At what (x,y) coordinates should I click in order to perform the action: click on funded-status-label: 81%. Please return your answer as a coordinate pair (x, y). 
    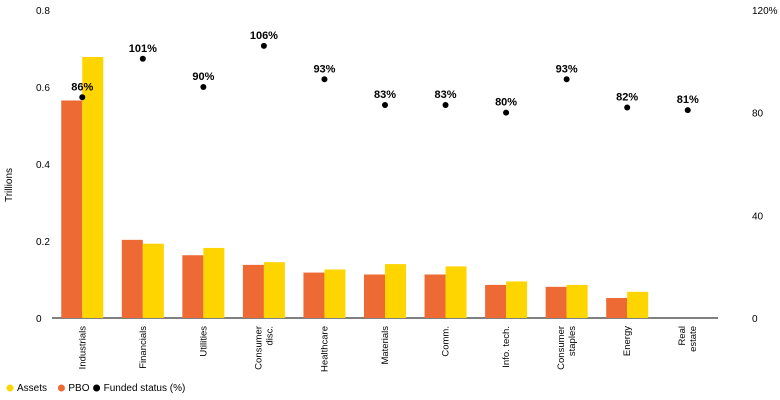
    Looking at the image, I should click on (688, 100).